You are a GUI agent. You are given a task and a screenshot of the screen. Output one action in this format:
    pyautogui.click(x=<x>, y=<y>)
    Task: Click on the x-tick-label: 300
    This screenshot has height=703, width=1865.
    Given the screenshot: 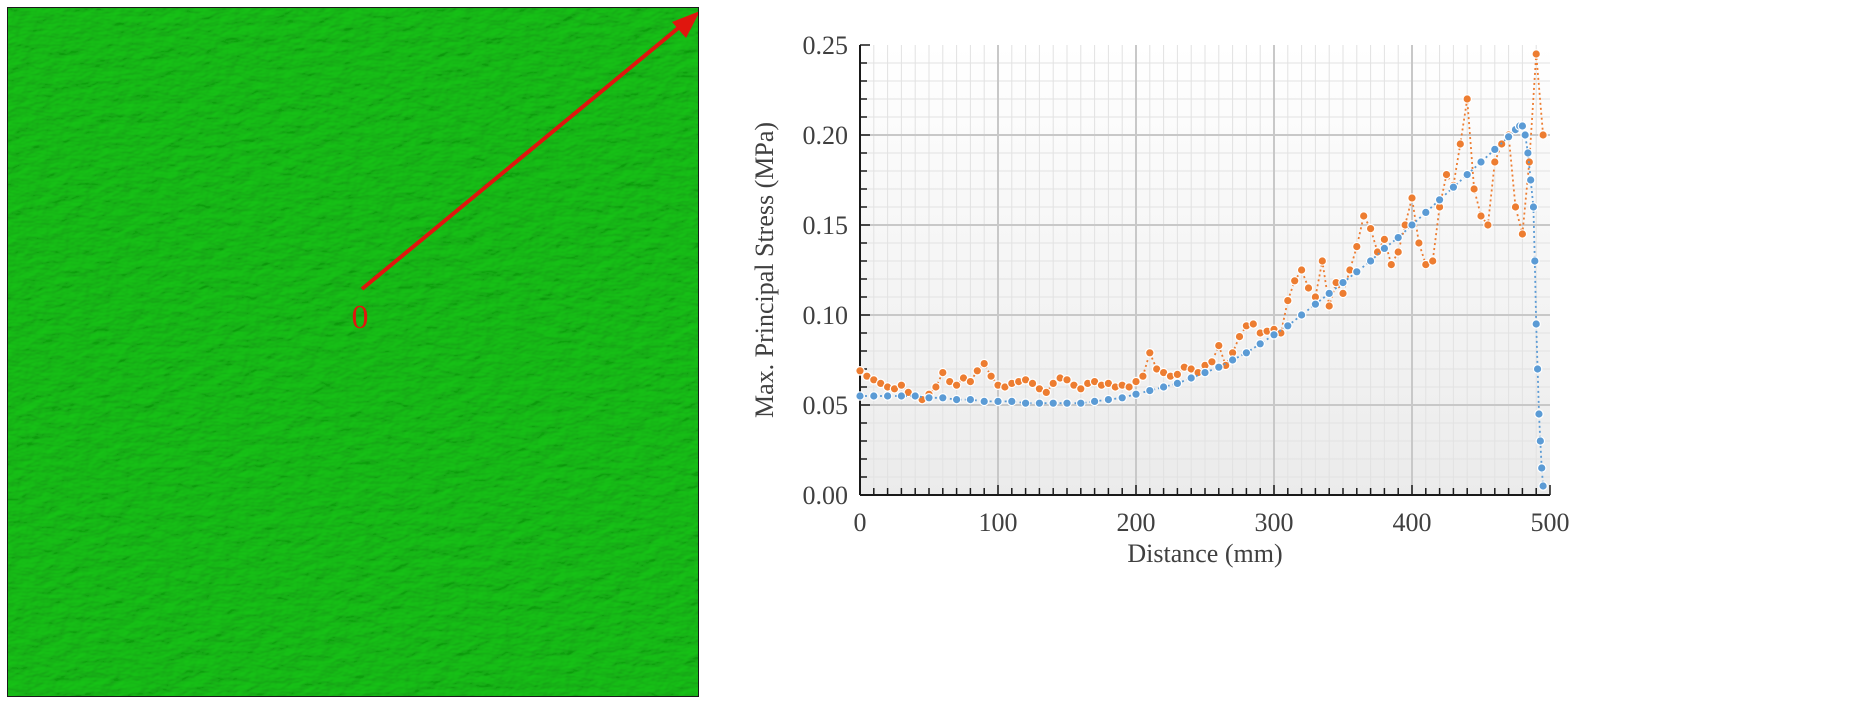 What is the action you would take?
    pyautogui.click(x=1274, y=522)
    